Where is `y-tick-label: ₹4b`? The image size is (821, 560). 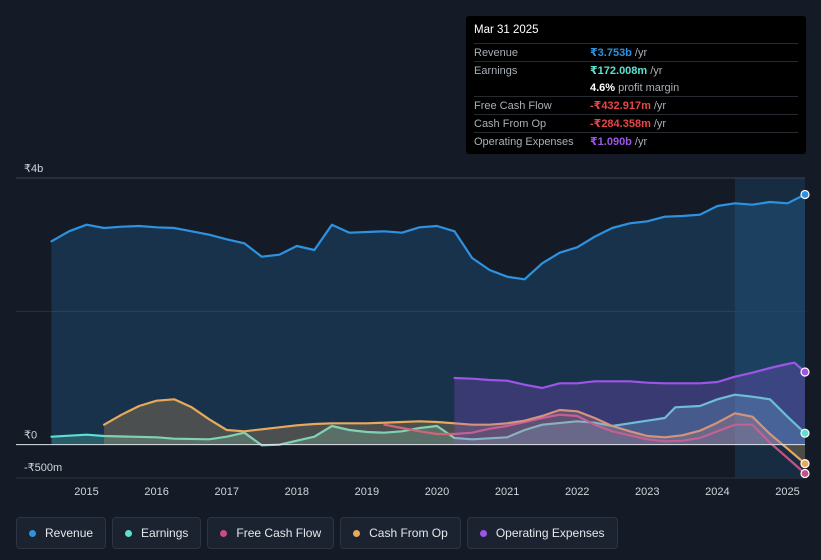
y-tick-label: ₹4b is located at coordinates (33, 169).